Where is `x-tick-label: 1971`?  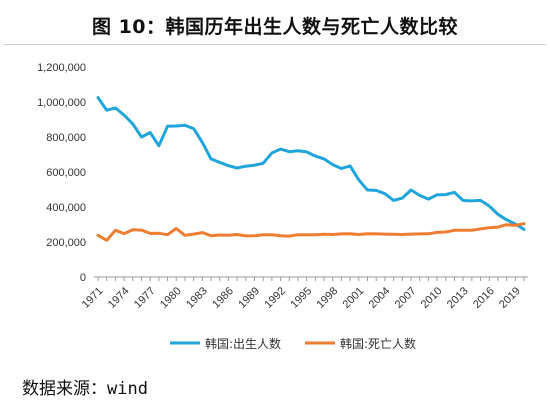
x-tick-label: 1971 is located at coordinates (93, 298).